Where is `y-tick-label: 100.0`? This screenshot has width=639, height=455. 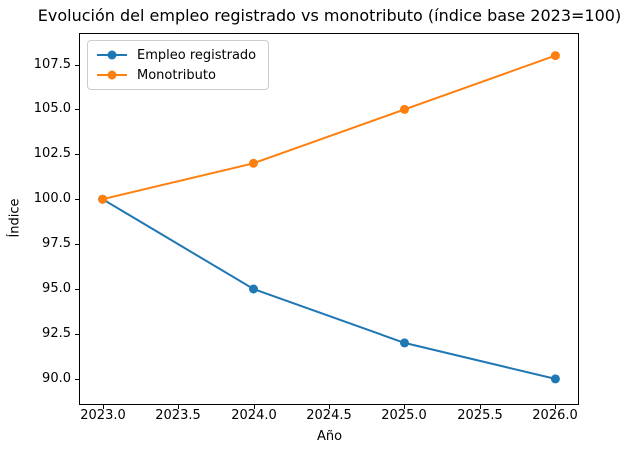
y-tick-label: 100.0 is located at coordinates (52, 198).